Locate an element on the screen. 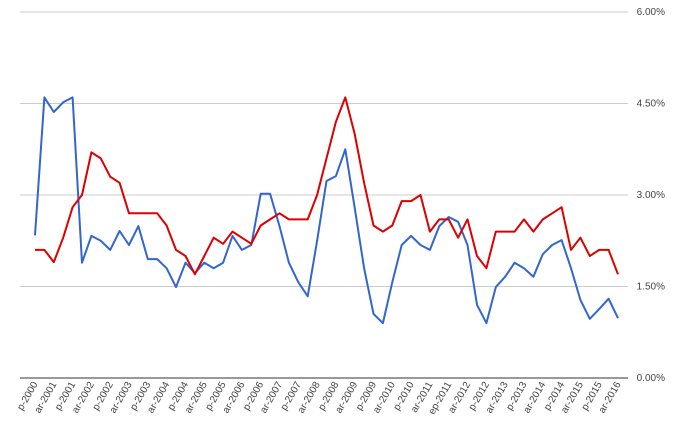 This screenshot has width=698, height=425. y-tick-label: 1.50% is located at coordinates (651, 287).